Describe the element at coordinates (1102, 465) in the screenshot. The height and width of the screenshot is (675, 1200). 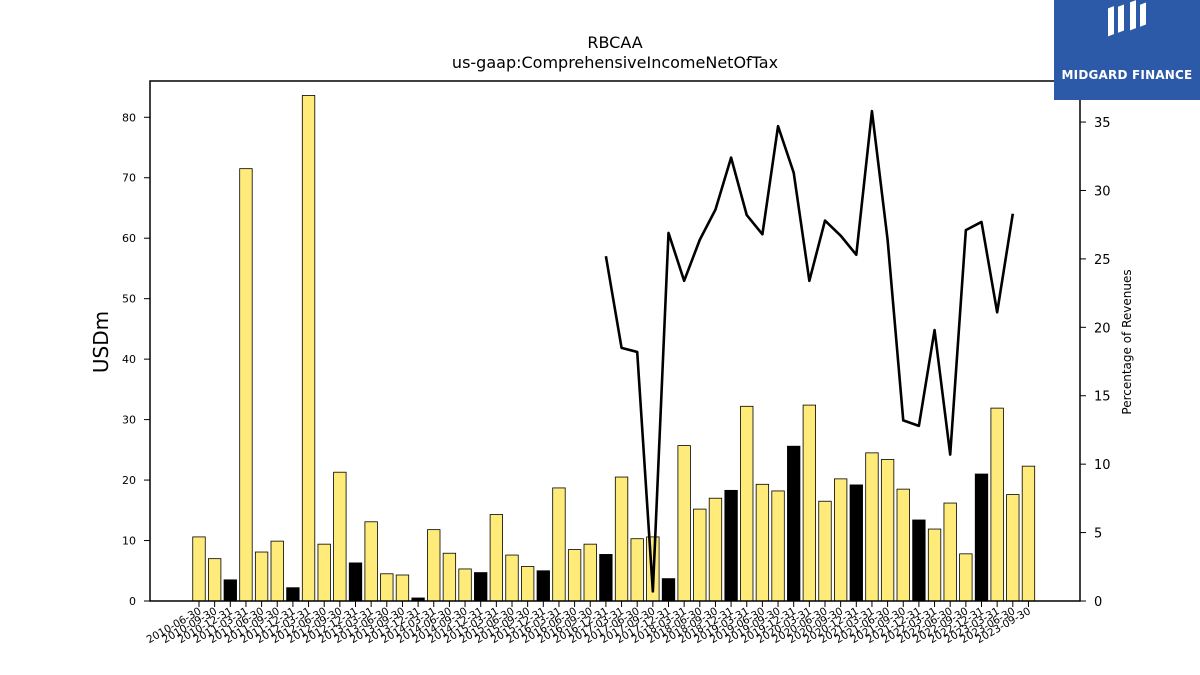
I see `y2-tick-label: 10` at that location.